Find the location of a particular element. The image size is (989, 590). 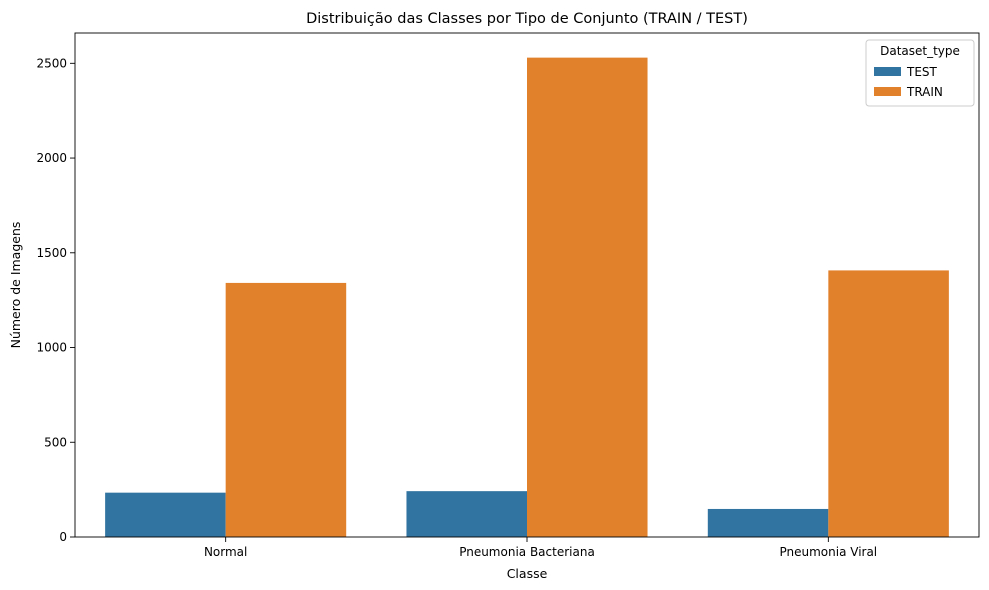

legend-swatch-train is located at coordinates (887, 91).